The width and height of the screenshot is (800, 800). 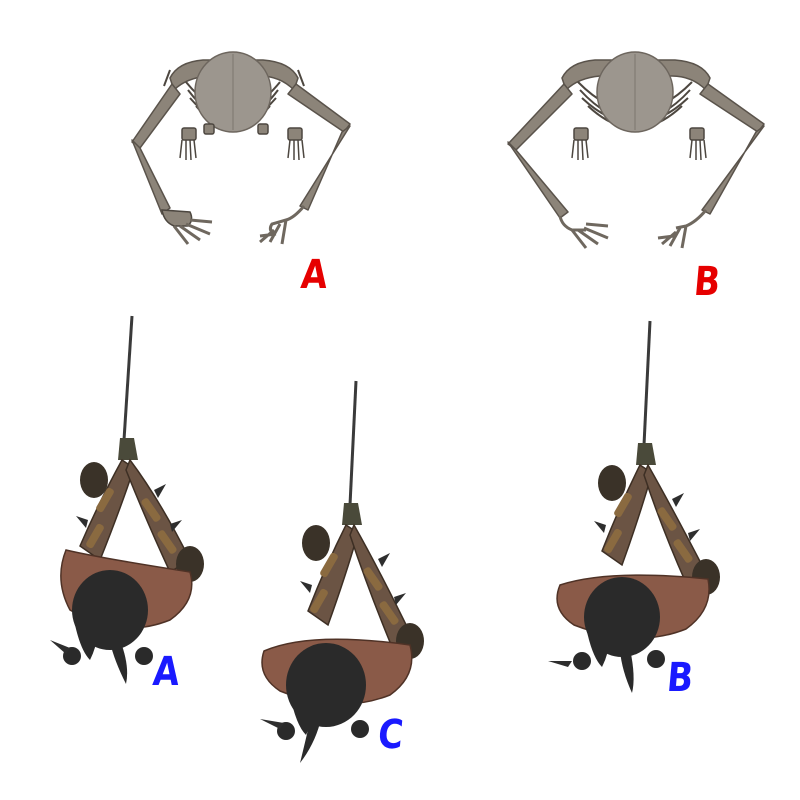 What do you see at coordinates (166, 672) in the screenshot?
I see `label-bottom-a: A` at bounding box center [166, 672].